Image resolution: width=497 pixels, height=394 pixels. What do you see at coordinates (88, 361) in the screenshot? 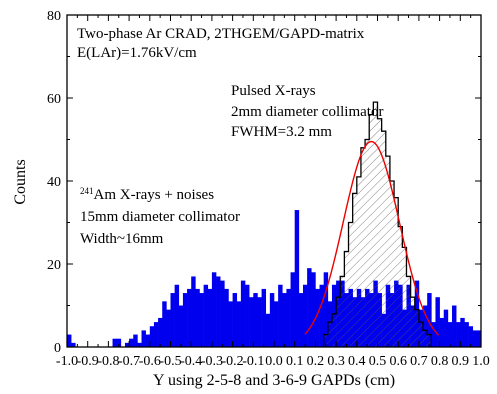
I see `x-tick-label: -0.9` at bounding box center [88, 361].